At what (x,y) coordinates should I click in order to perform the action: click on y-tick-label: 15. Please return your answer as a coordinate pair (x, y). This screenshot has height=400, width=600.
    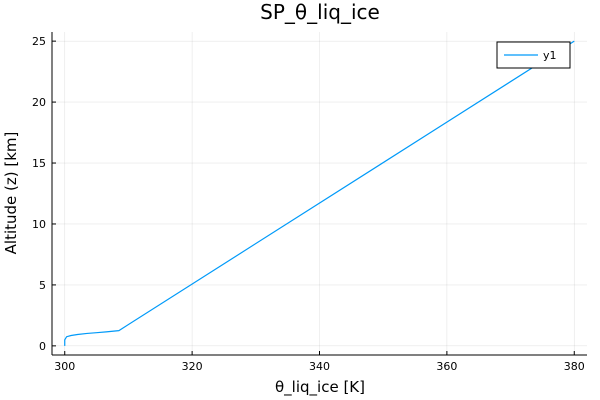
    Looking at the image, I should click on (39, 163).